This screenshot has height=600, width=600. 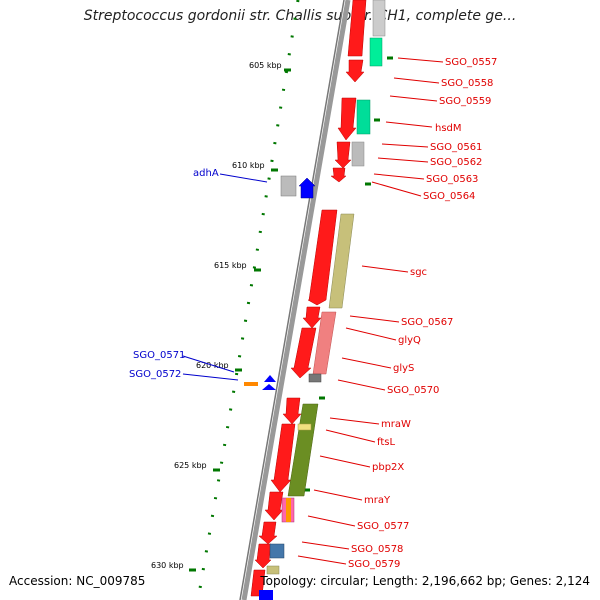 I want to click on accession-text: Accession: NC_009785, so click(x=77, y=581).